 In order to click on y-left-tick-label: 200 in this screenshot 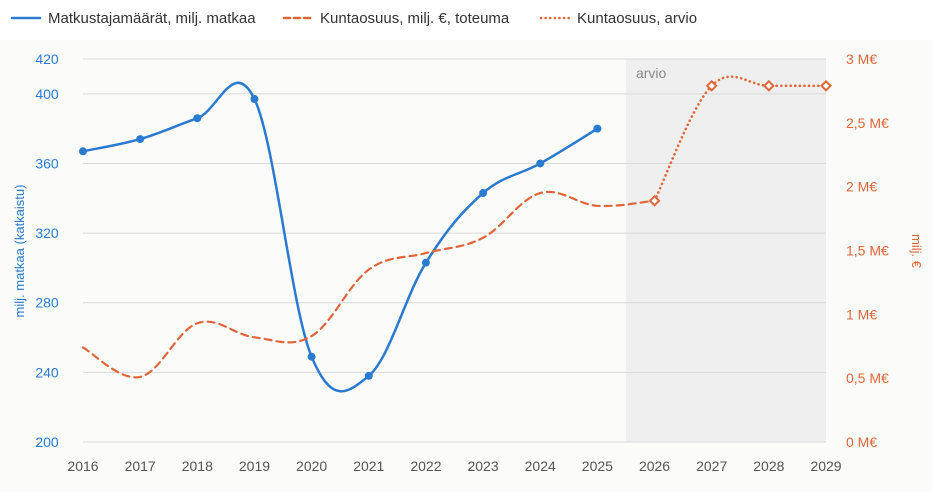, I will do `click(47, 442)`.